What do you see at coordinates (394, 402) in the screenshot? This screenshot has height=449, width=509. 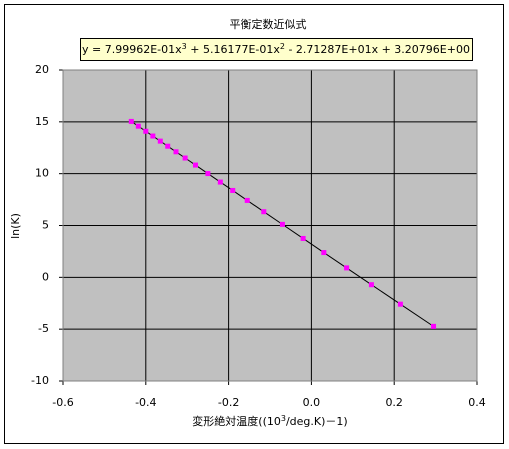 I see `x-tick-label: 0.2` at bounding box center [394, 402].